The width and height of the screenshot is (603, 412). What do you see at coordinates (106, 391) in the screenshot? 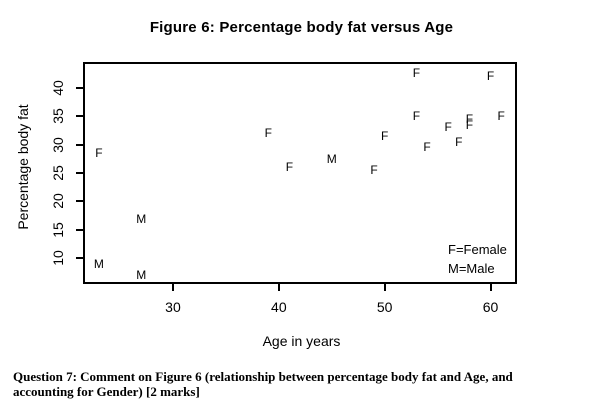
I see `question-line2: accounting for Gender) [2 marks]` at bounding box center [106, 391].